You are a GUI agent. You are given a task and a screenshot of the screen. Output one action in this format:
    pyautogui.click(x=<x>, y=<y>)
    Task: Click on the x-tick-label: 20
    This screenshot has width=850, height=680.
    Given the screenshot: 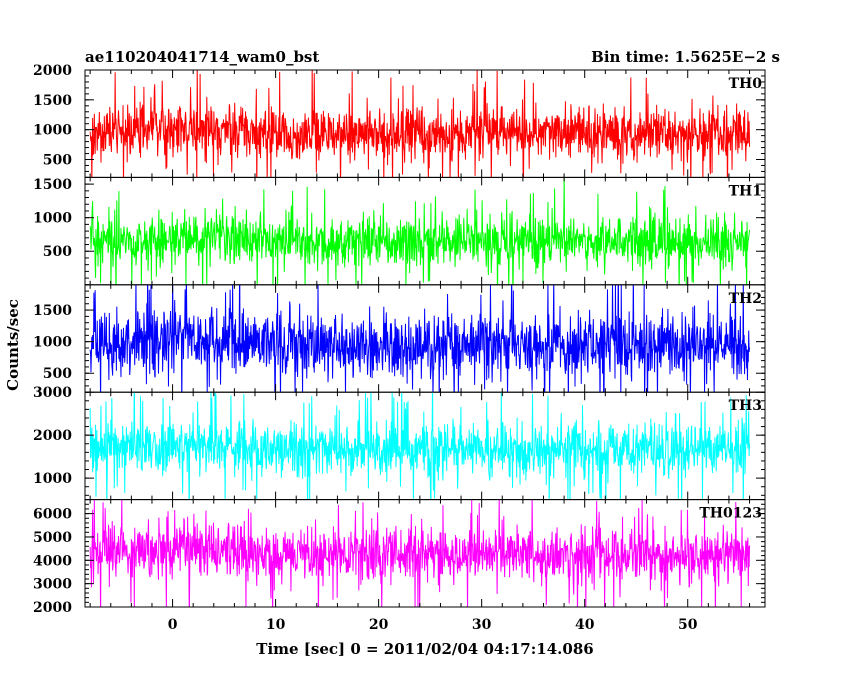 What is the action you would take?
    pyautogui.click(x=379, y=625)
    